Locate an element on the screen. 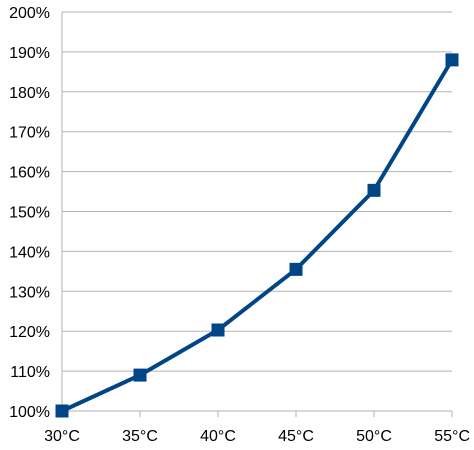 The width and height of the screenshot is (474, 450). y-tick-label: 150% is located at coordinates (29, 213).